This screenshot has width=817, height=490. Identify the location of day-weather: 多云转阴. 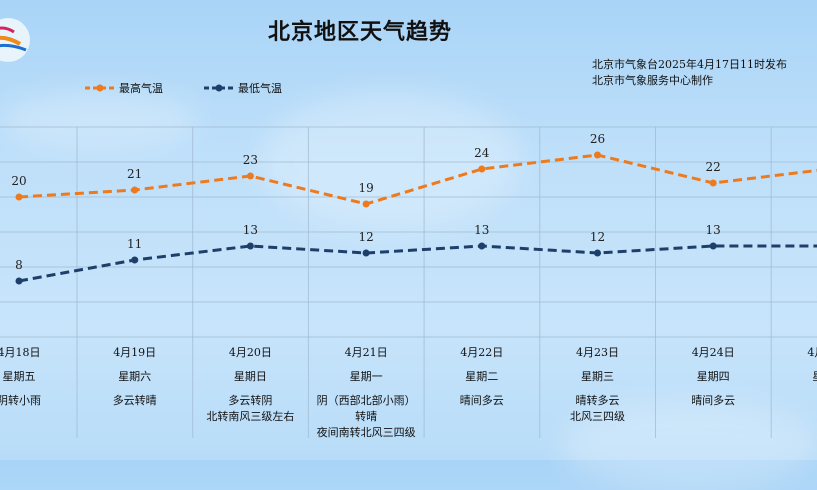
(250, 400).